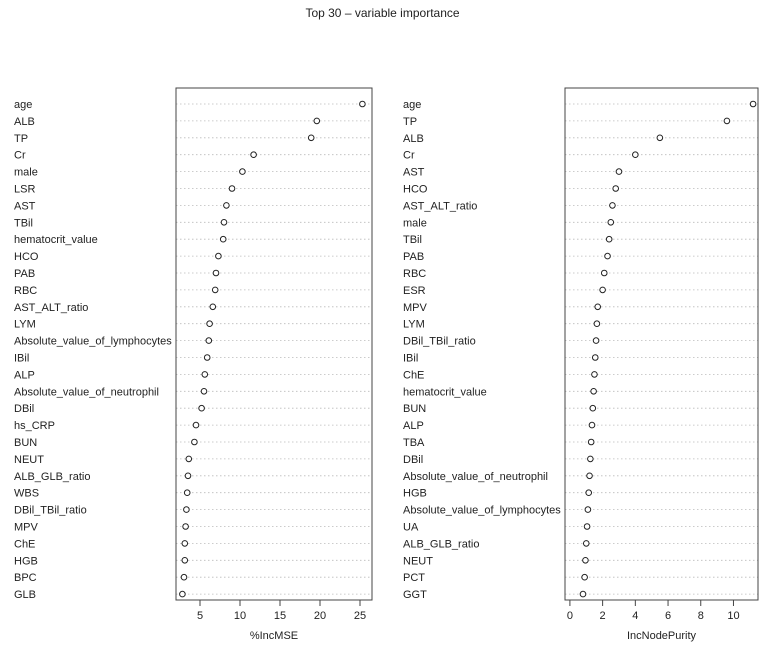 This screenshot has width=765, height=663. What do you see at coordinates (200, 616) in the screenshot?
I see `x-tick-label: 5` at bounding box center [200, 616].